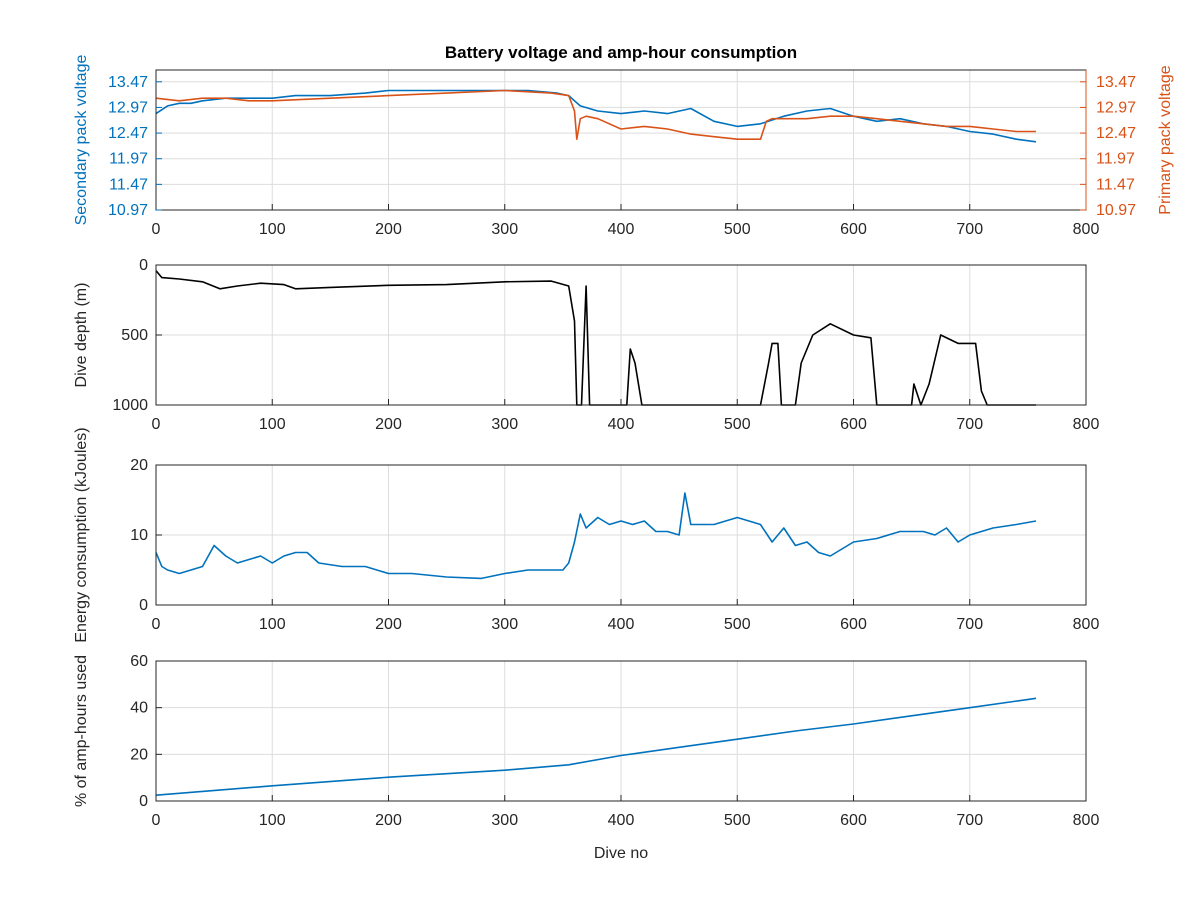  I want to click on right-y-tick-label: 12.47, so click(1116, 133).